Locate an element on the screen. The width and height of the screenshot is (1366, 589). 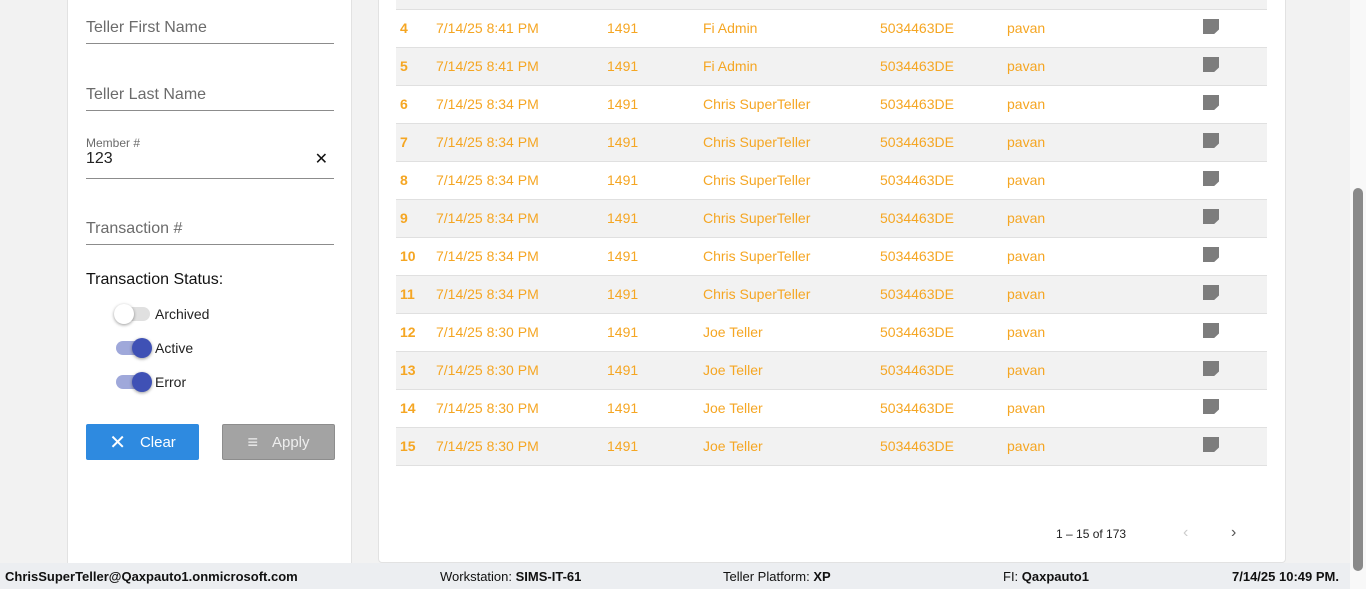
prev-page-button: ‹ is located at coordinates (1186, 532).